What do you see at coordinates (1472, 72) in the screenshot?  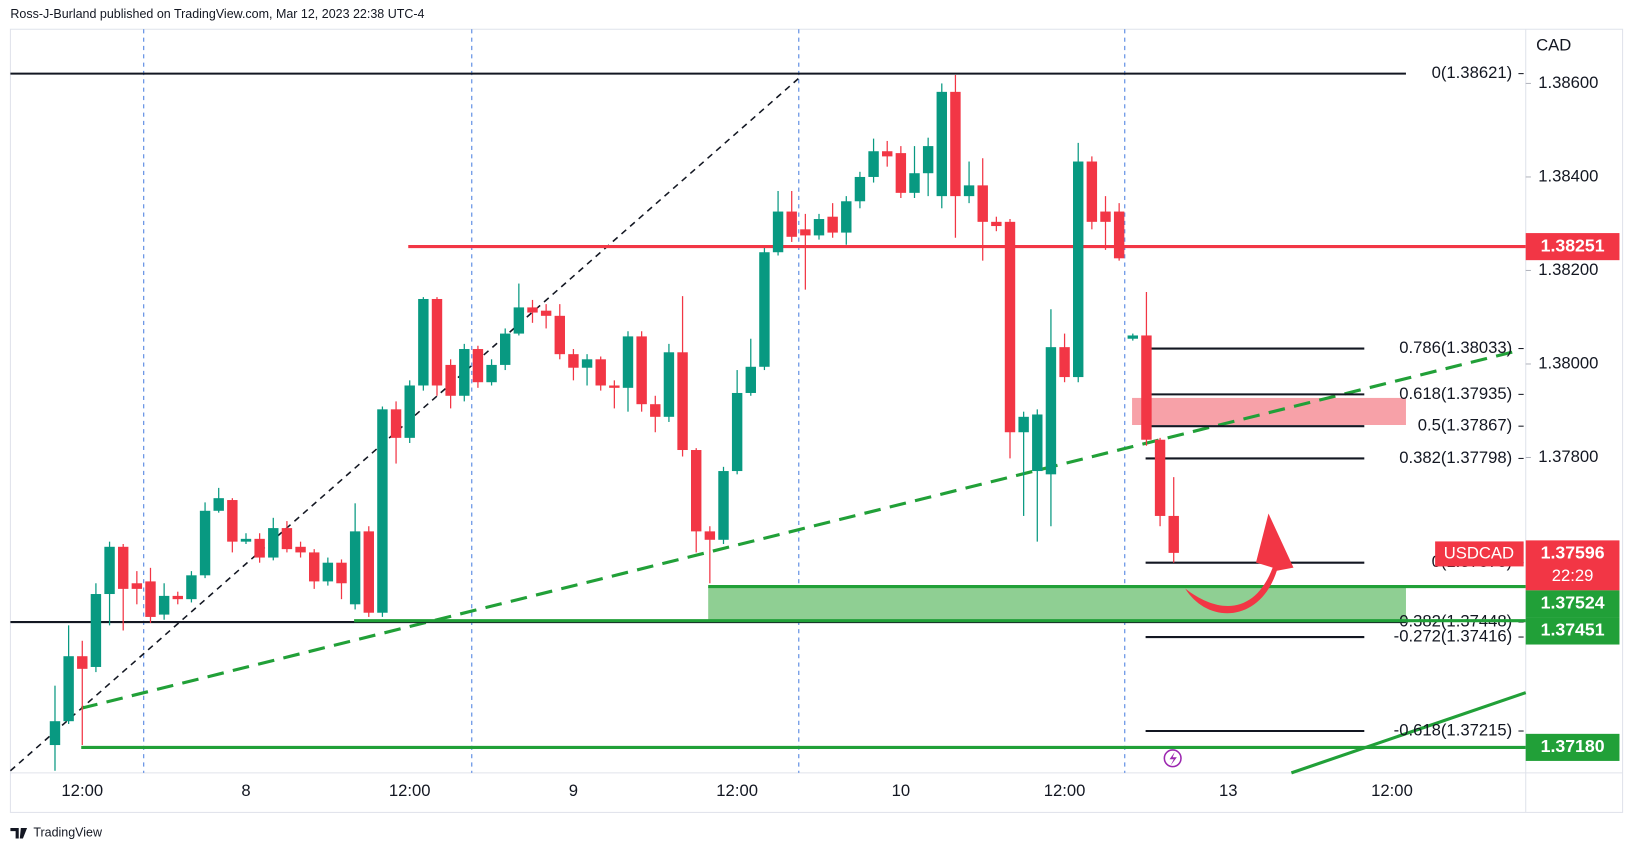 I see `fib-label: 0(1.38621)` at bounding box center [1472, 72].